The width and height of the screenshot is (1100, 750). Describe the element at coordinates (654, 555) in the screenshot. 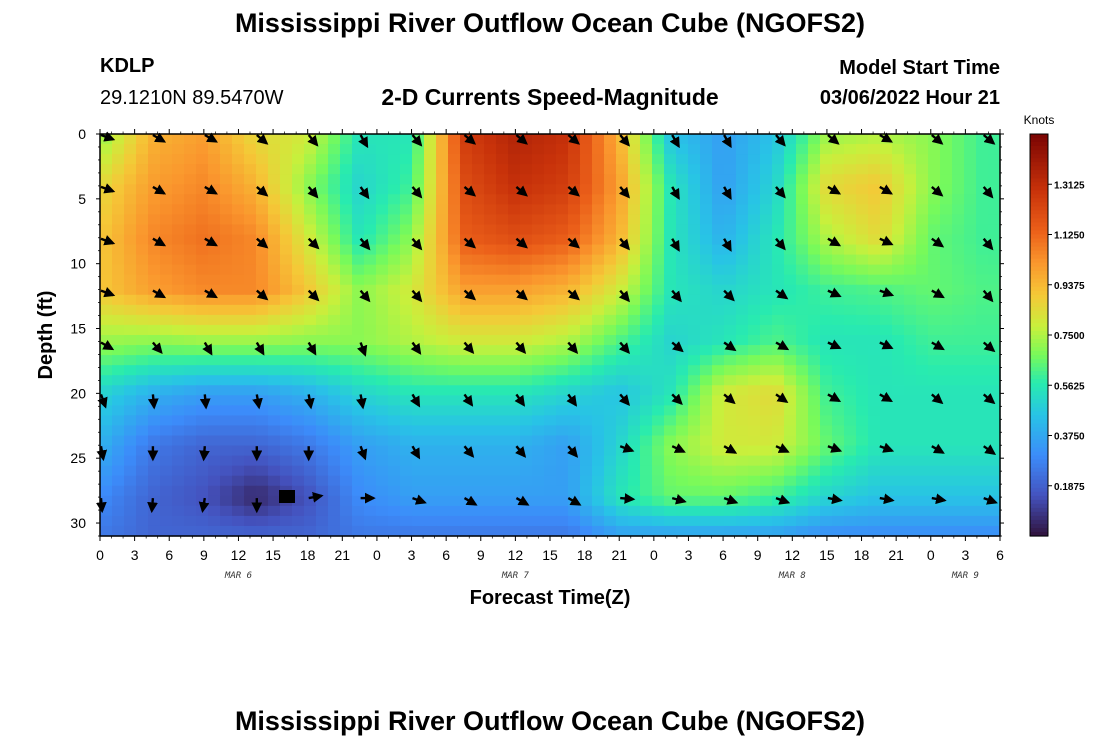

I see `x-tick-label: 0` at that location.